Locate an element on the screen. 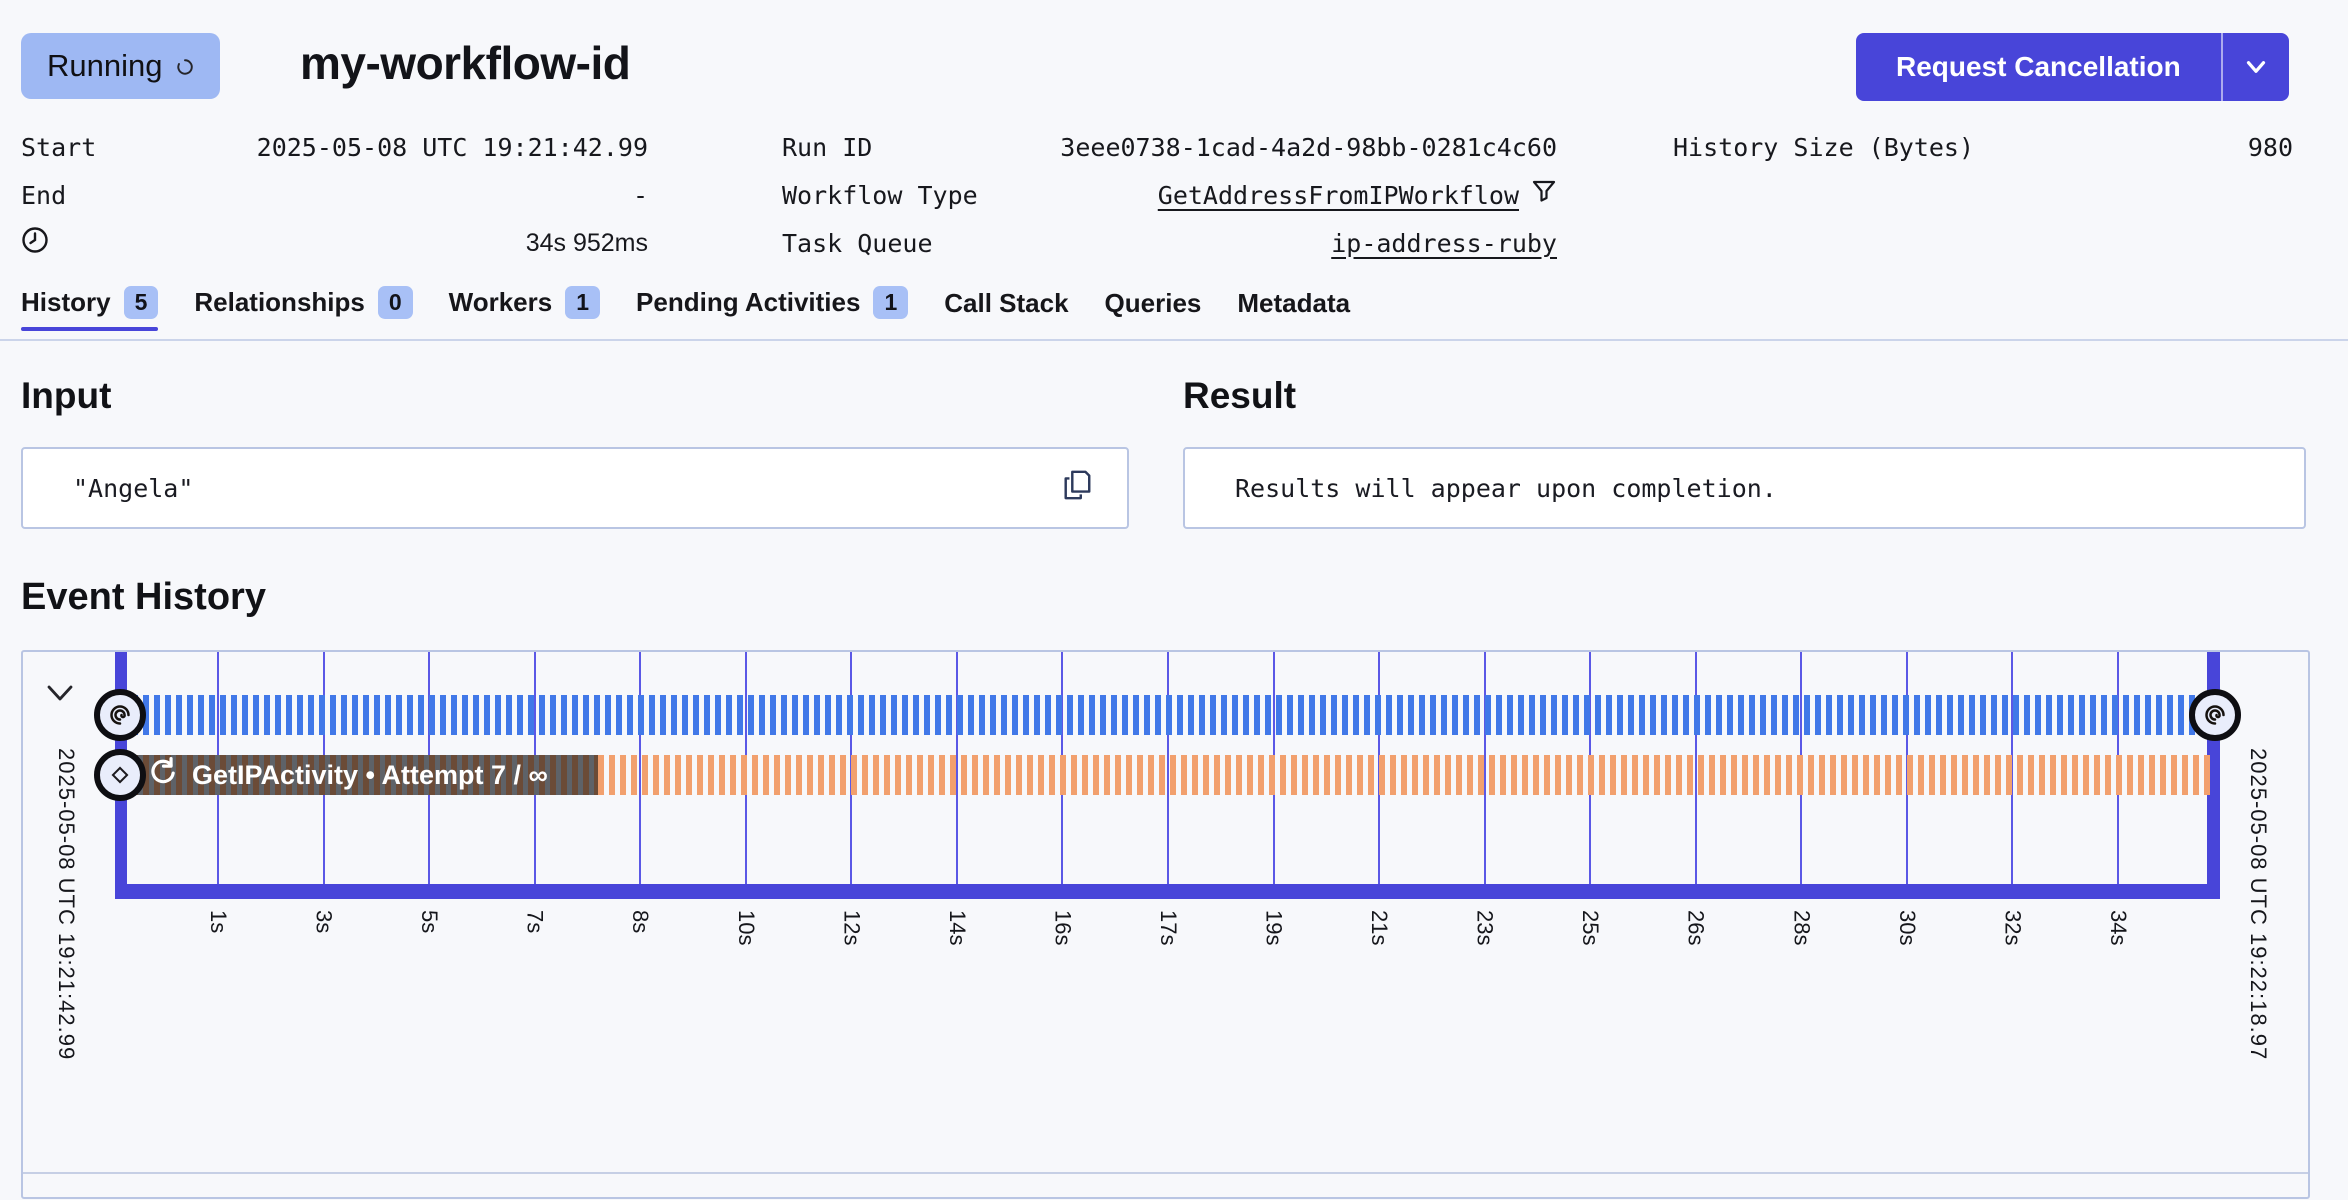 This screenshot has width=2348, height=1200. status-badge: Running is located at coordinates (121, 66).